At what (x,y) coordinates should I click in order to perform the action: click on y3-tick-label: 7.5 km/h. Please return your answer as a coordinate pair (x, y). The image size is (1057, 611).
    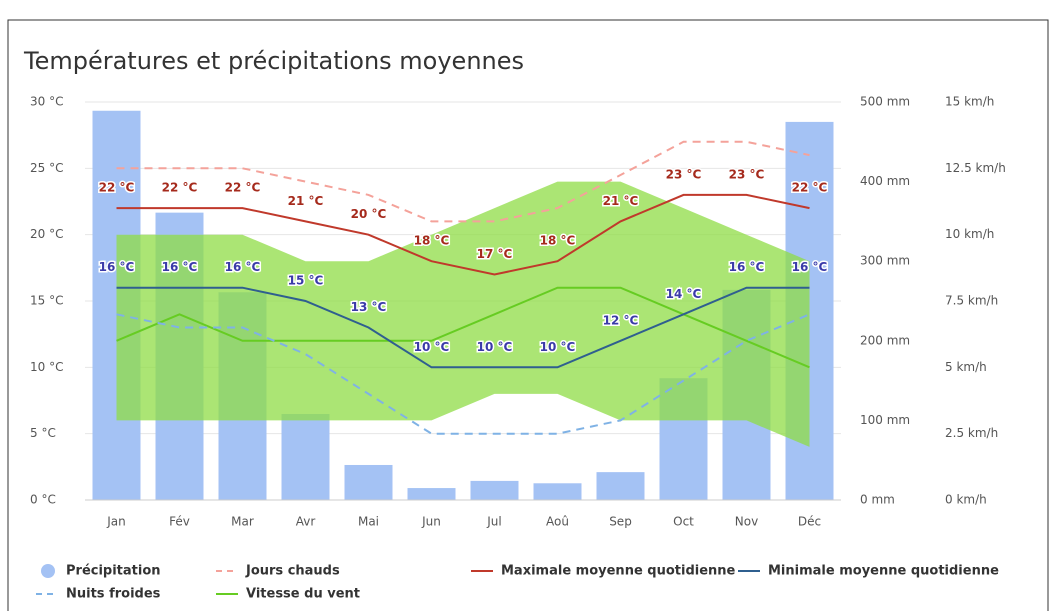
    Looking at the image, I should click on (971, 301).